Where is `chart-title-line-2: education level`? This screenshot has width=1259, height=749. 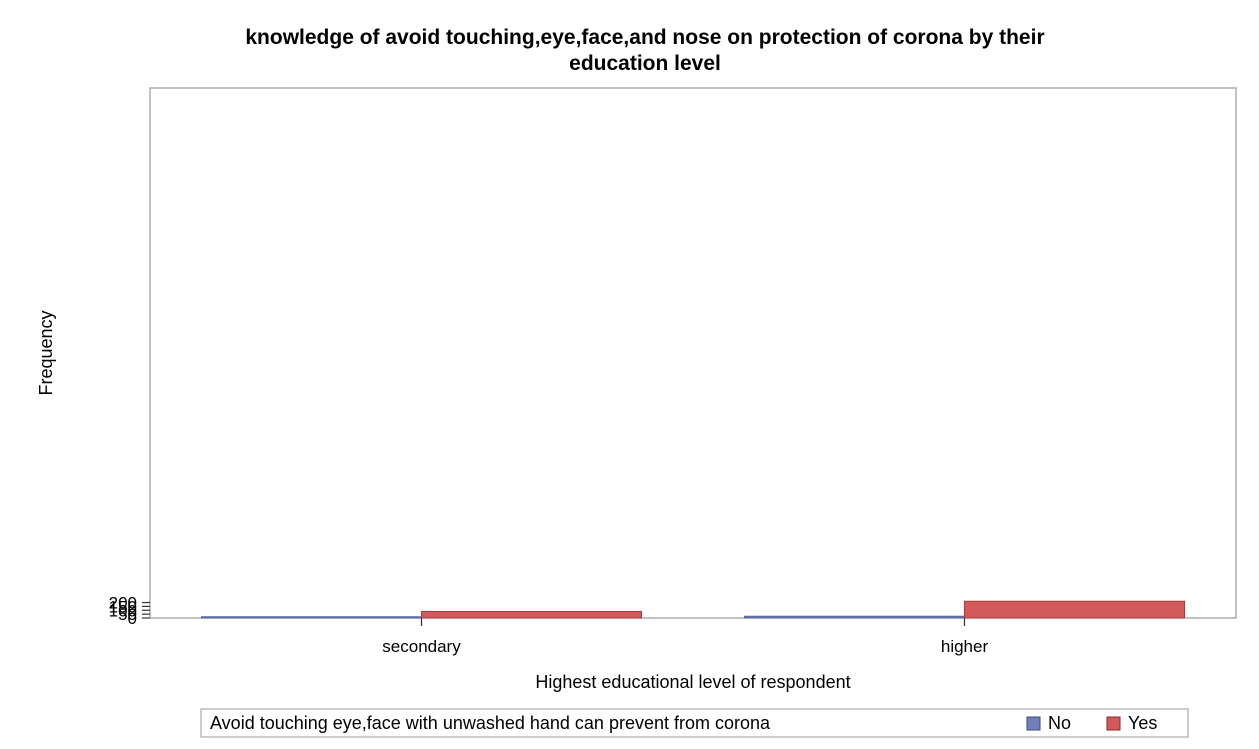 chart-title-line-2: education level is located at coordinates (645, 63).